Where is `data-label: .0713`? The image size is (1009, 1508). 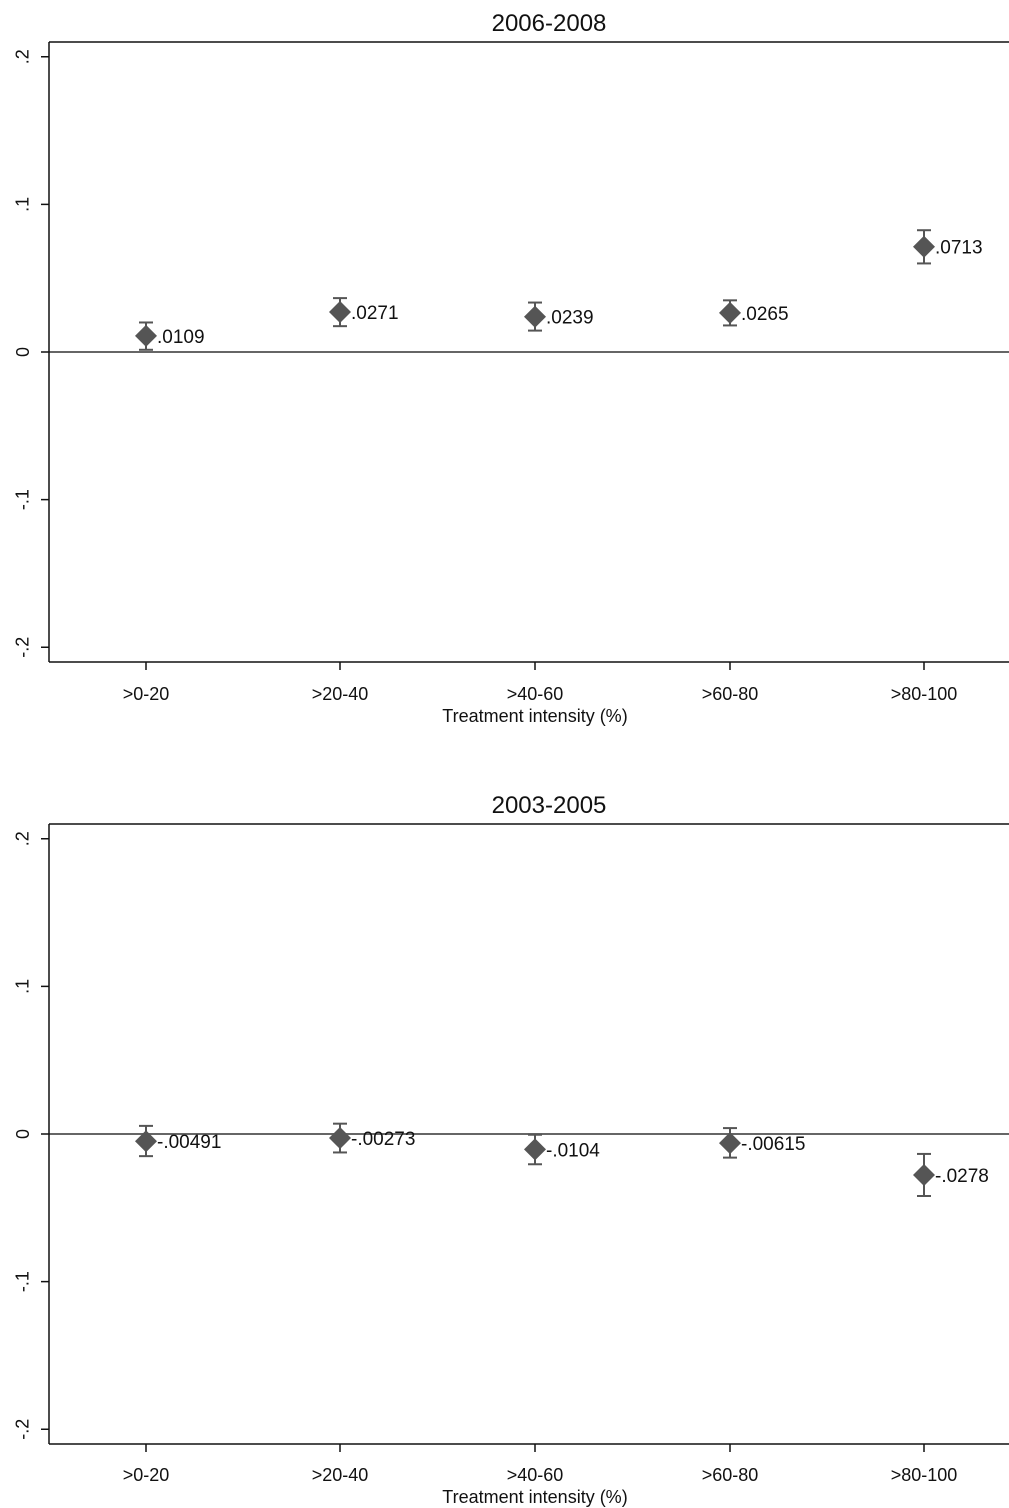 data-label: .0713 is located at coordinates (959, 248).